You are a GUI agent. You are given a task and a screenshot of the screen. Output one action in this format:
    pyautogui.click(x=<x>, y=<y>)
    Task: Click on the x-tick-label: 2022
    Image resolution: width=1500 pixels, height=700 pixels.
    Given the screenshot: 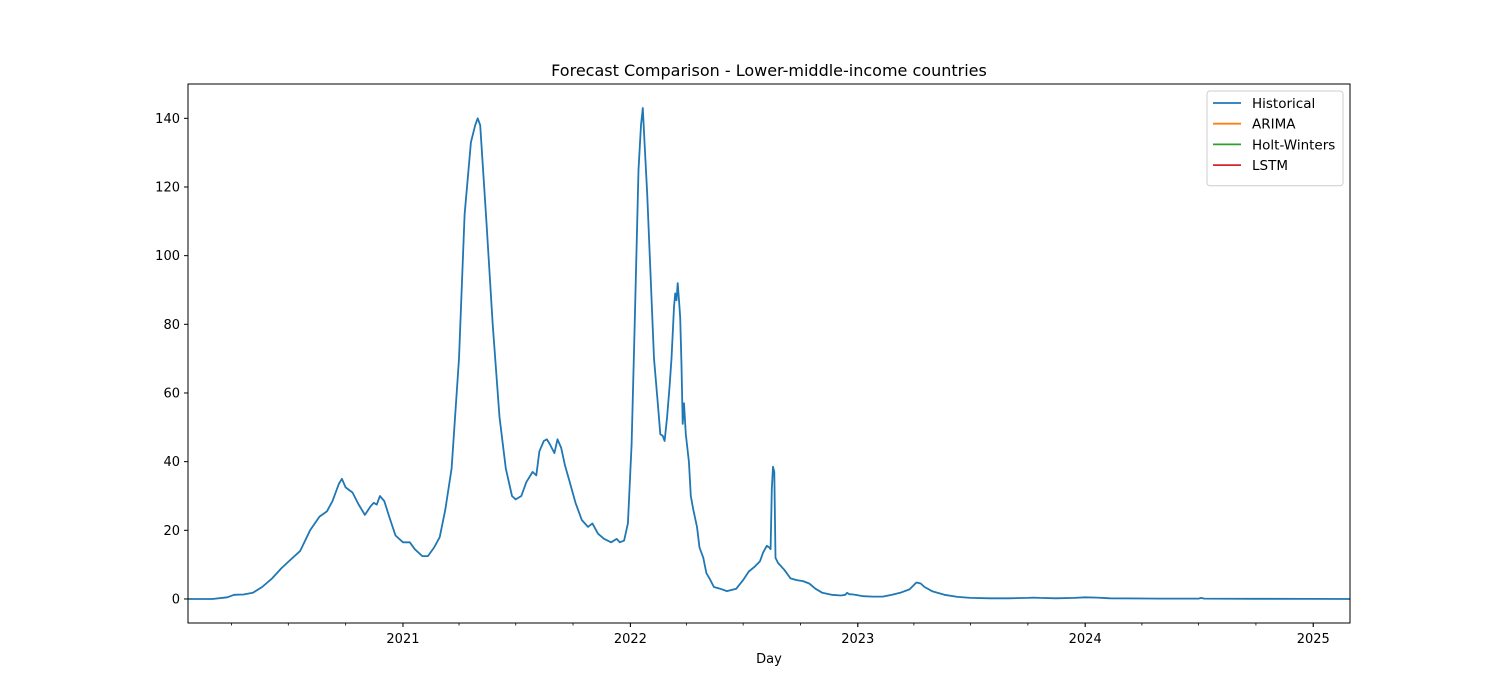 What is the action you would take?
    pyautogui.click(x=630, y=639)
    